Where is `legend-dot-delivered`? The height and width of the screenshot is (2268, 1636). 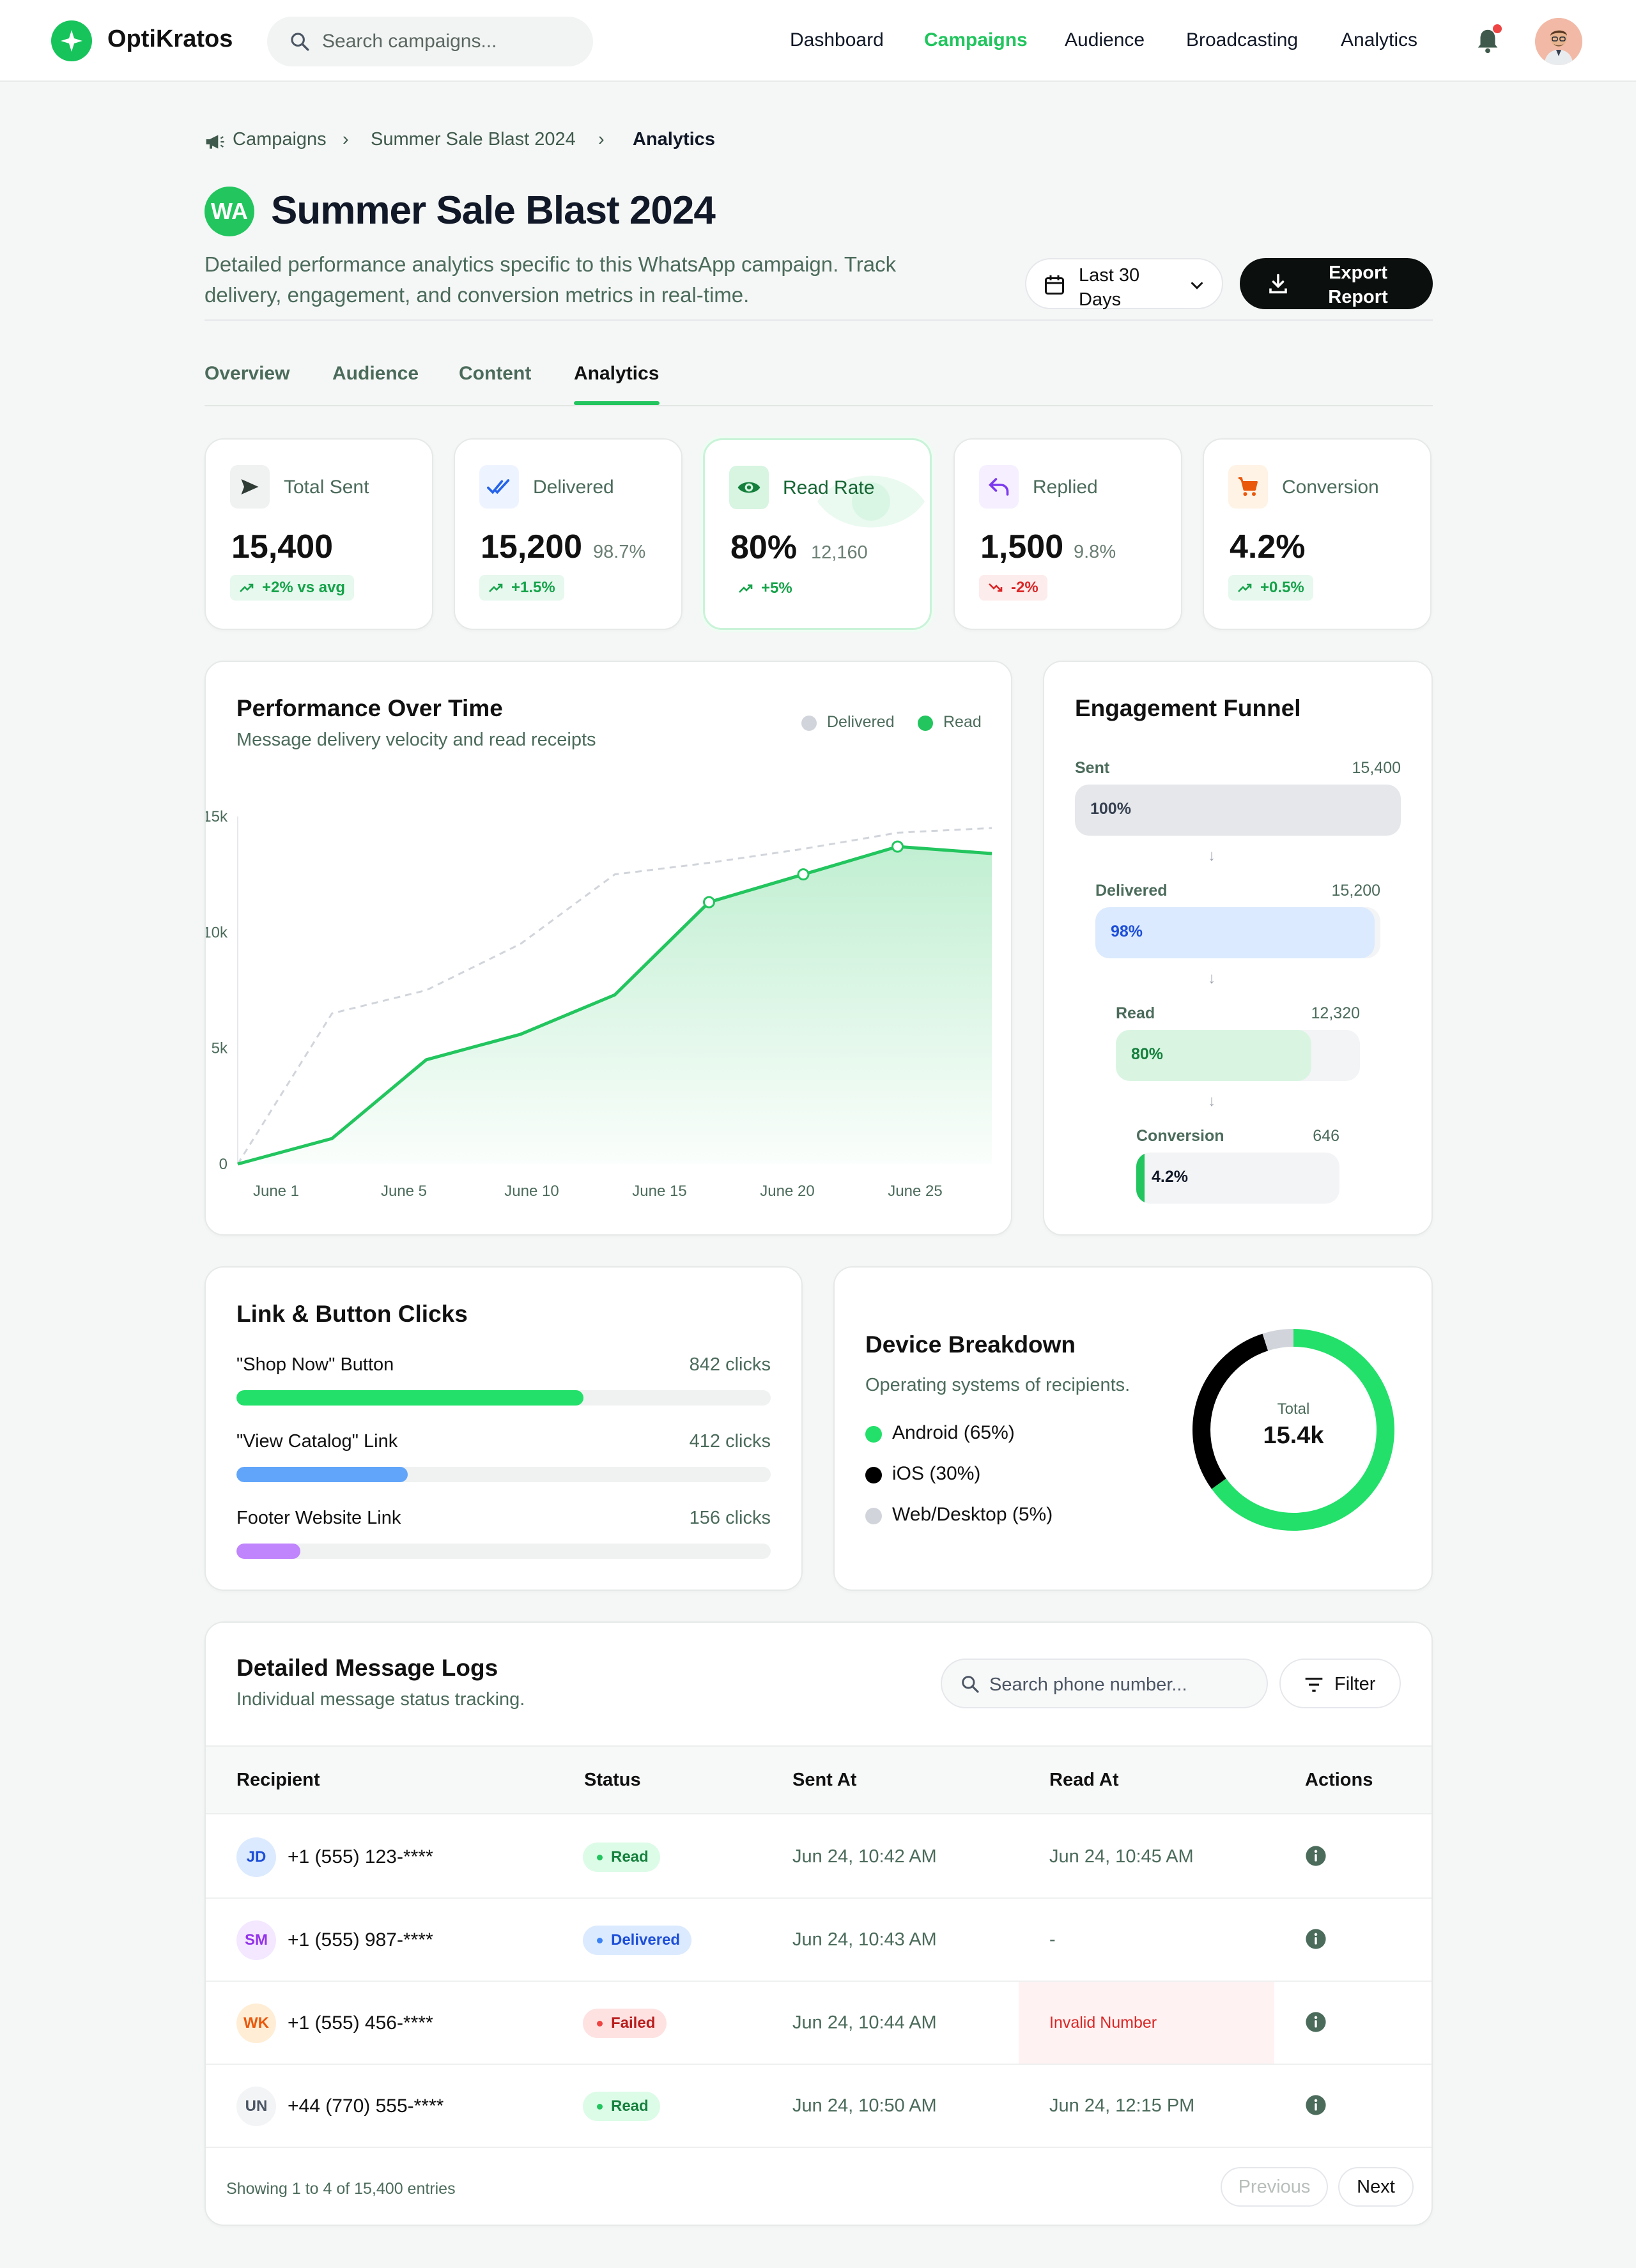
legend-dot-delivered is located at coordinates (809, 723).